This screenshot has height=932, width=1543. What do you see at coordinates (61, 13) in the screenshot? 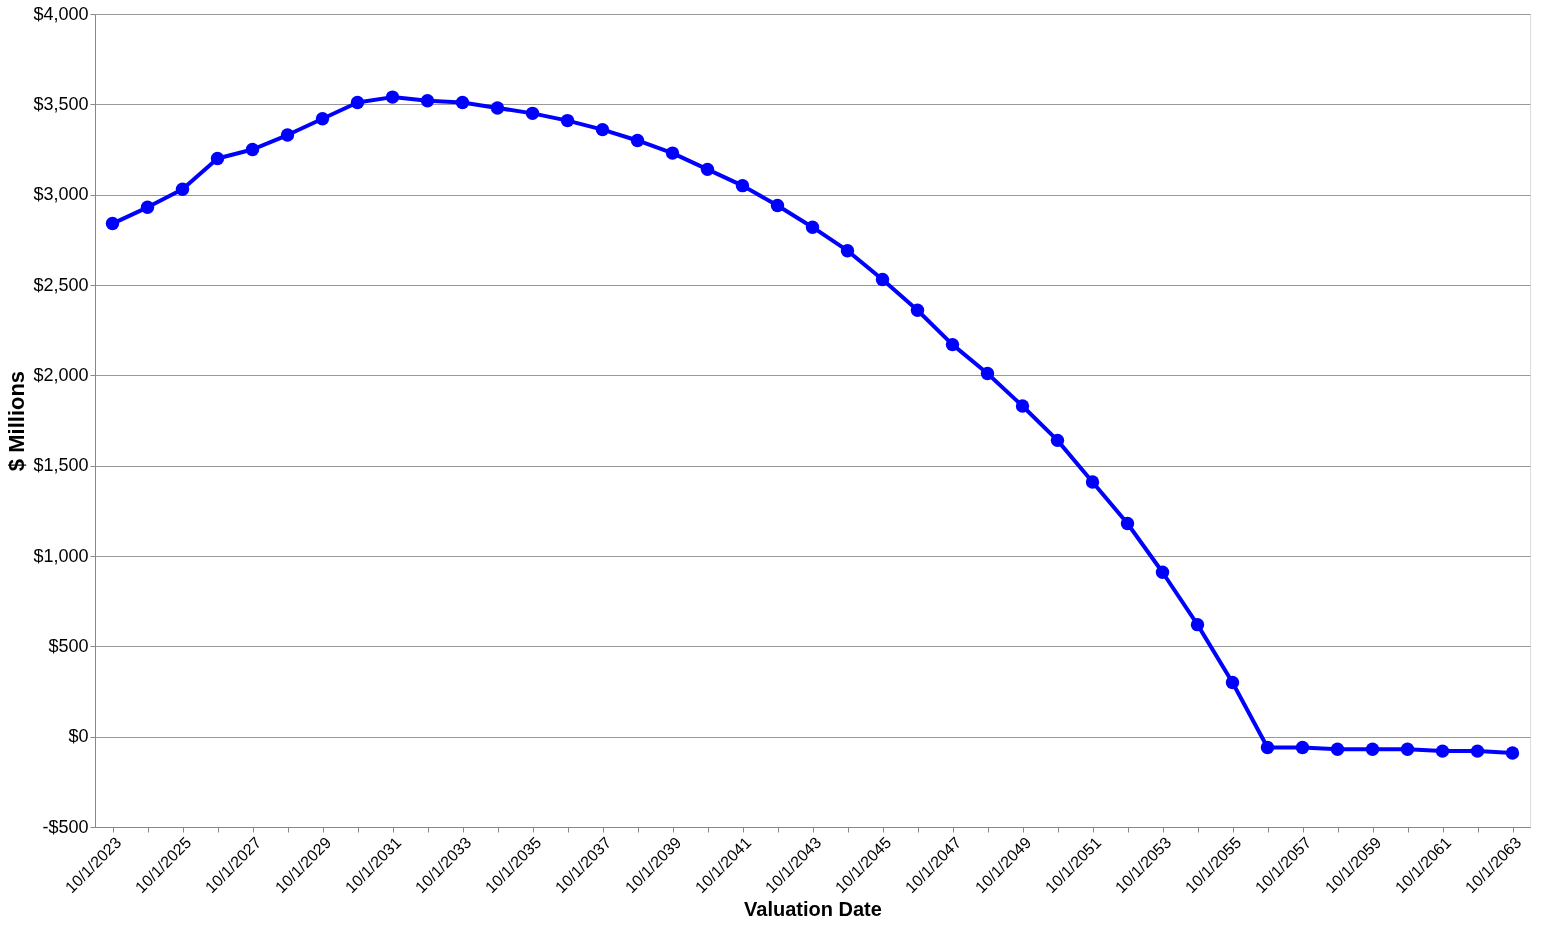
I see `y-tick-label: $4,000` at bounding box center [61, 13].